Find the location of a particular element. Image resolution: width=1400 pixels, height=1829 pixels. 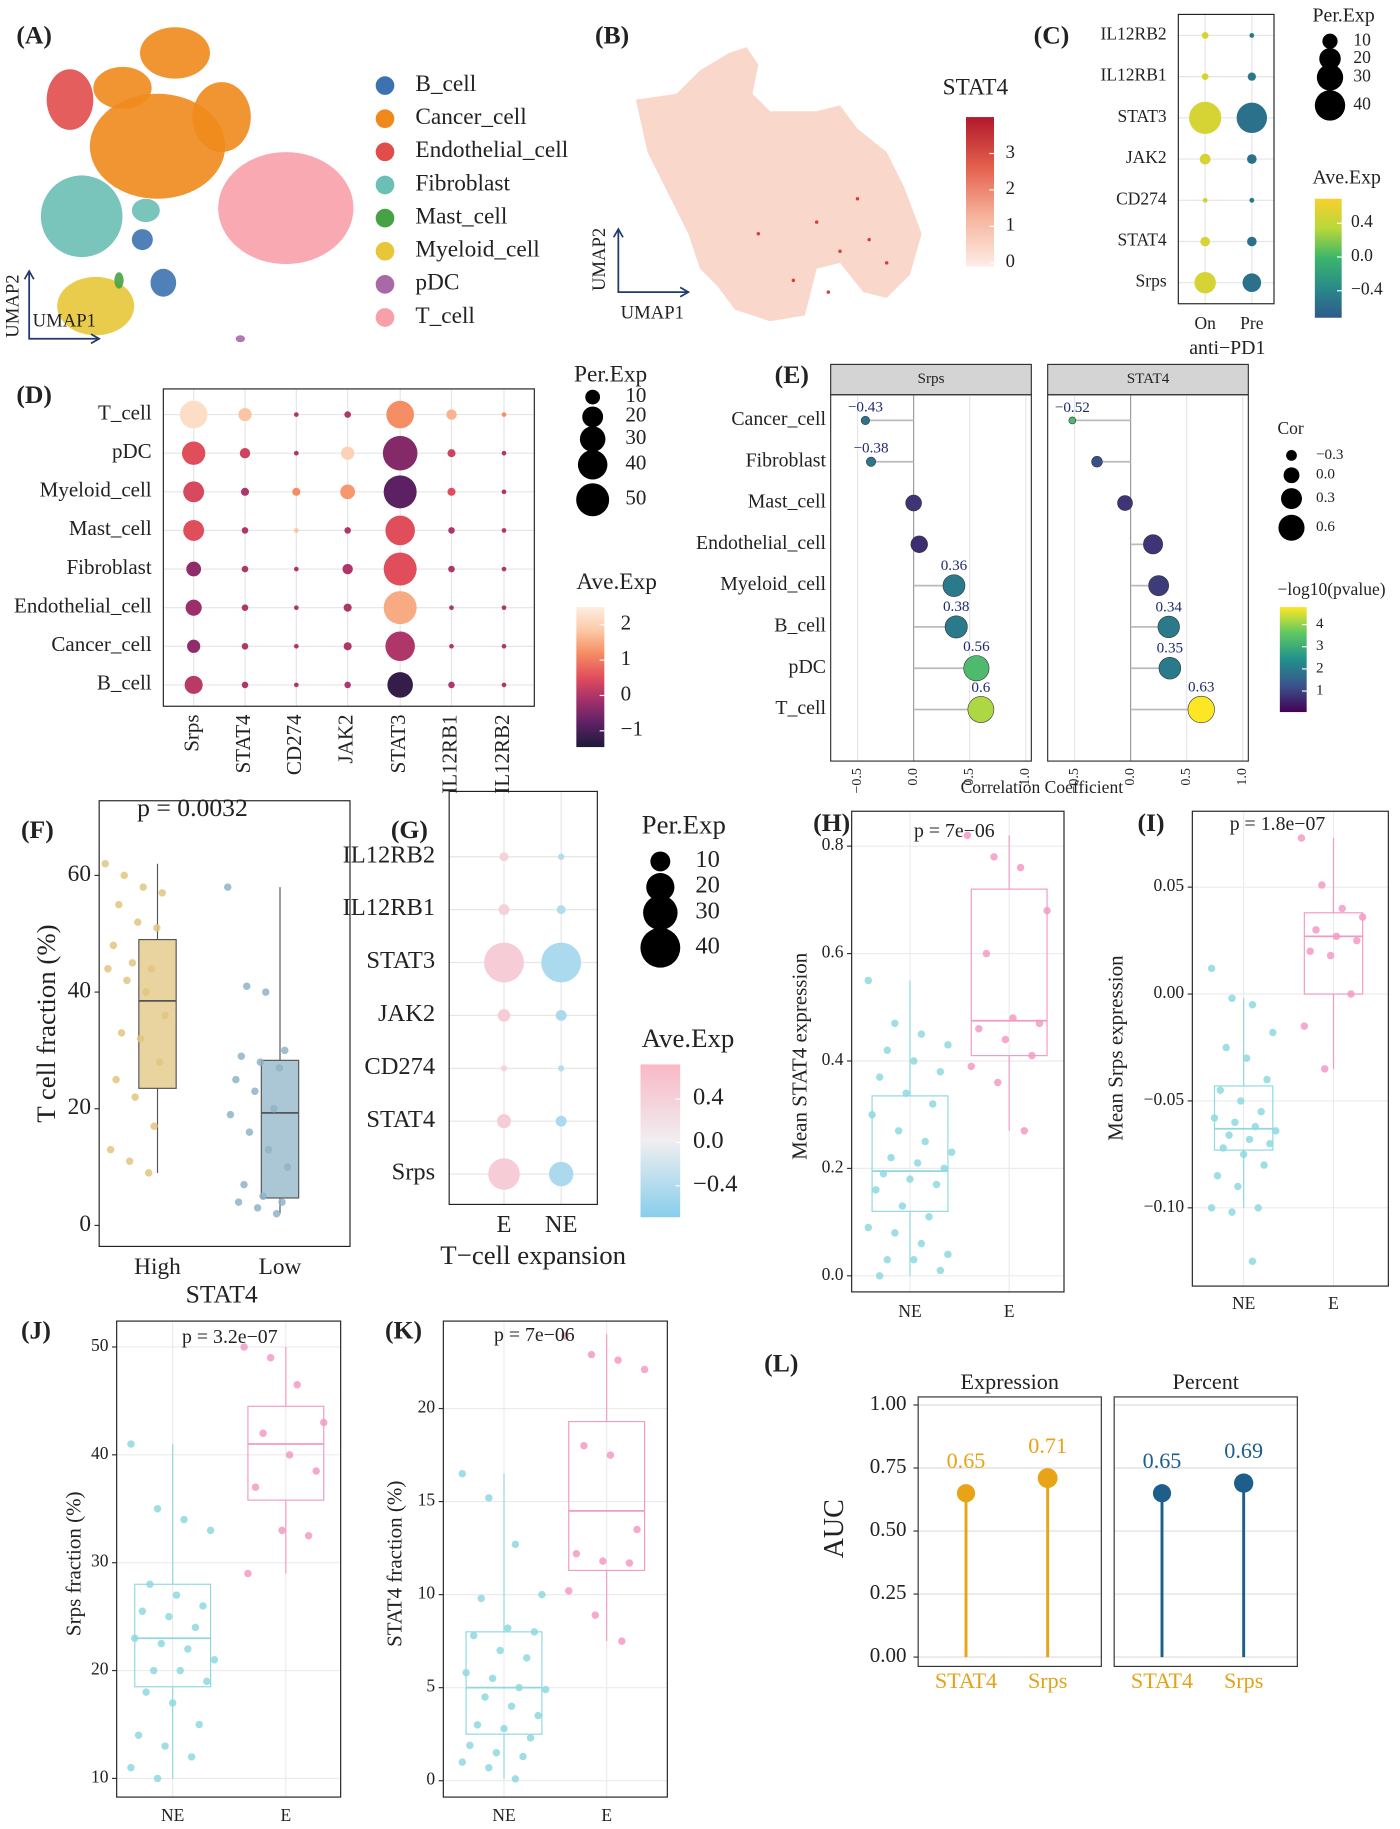

legend-dot is located at coordinates (385, 152).